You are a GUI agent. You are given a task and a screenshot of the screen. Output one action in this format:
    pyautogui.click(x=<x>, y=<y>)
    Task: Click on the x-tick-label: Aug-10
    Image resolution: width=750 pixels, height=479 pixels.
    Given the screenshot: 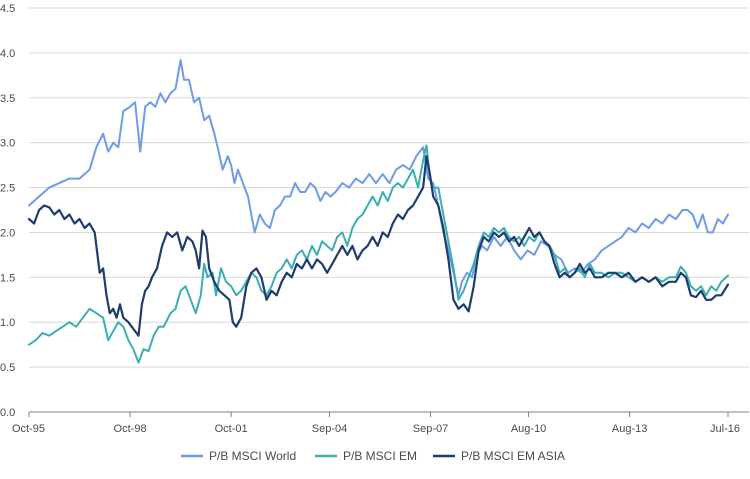 What is the action you would take?
    pyautogui.click(x=528, y=429)
    